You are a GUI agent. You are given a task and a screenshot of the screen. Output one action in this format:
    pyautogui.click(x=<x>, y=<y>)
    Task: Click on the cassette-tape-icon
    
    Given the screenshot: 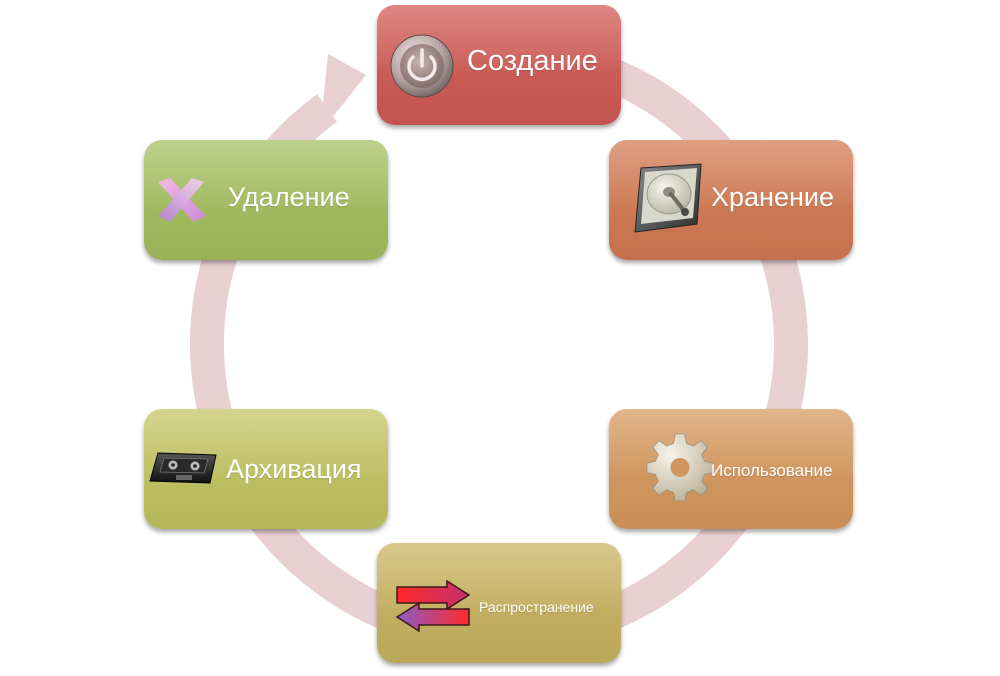 What is the action you would take?
    pyautogui.click(x=183, y=468)
    